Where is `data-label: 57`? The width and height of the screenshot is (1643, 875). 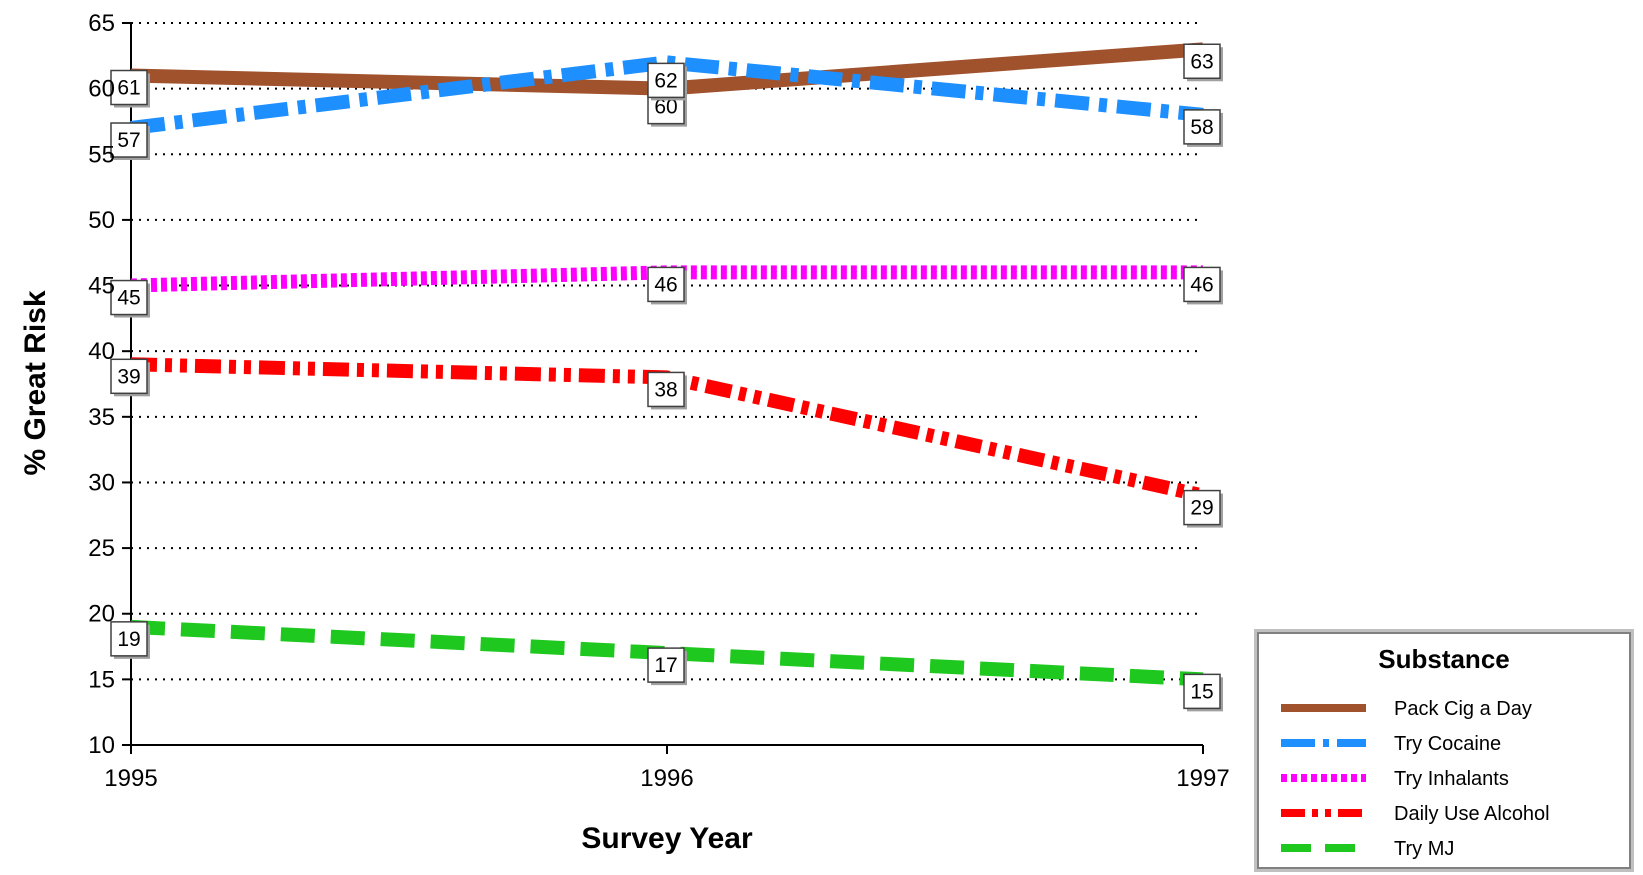 data-label: 57 is located at coordinates (130, 141).